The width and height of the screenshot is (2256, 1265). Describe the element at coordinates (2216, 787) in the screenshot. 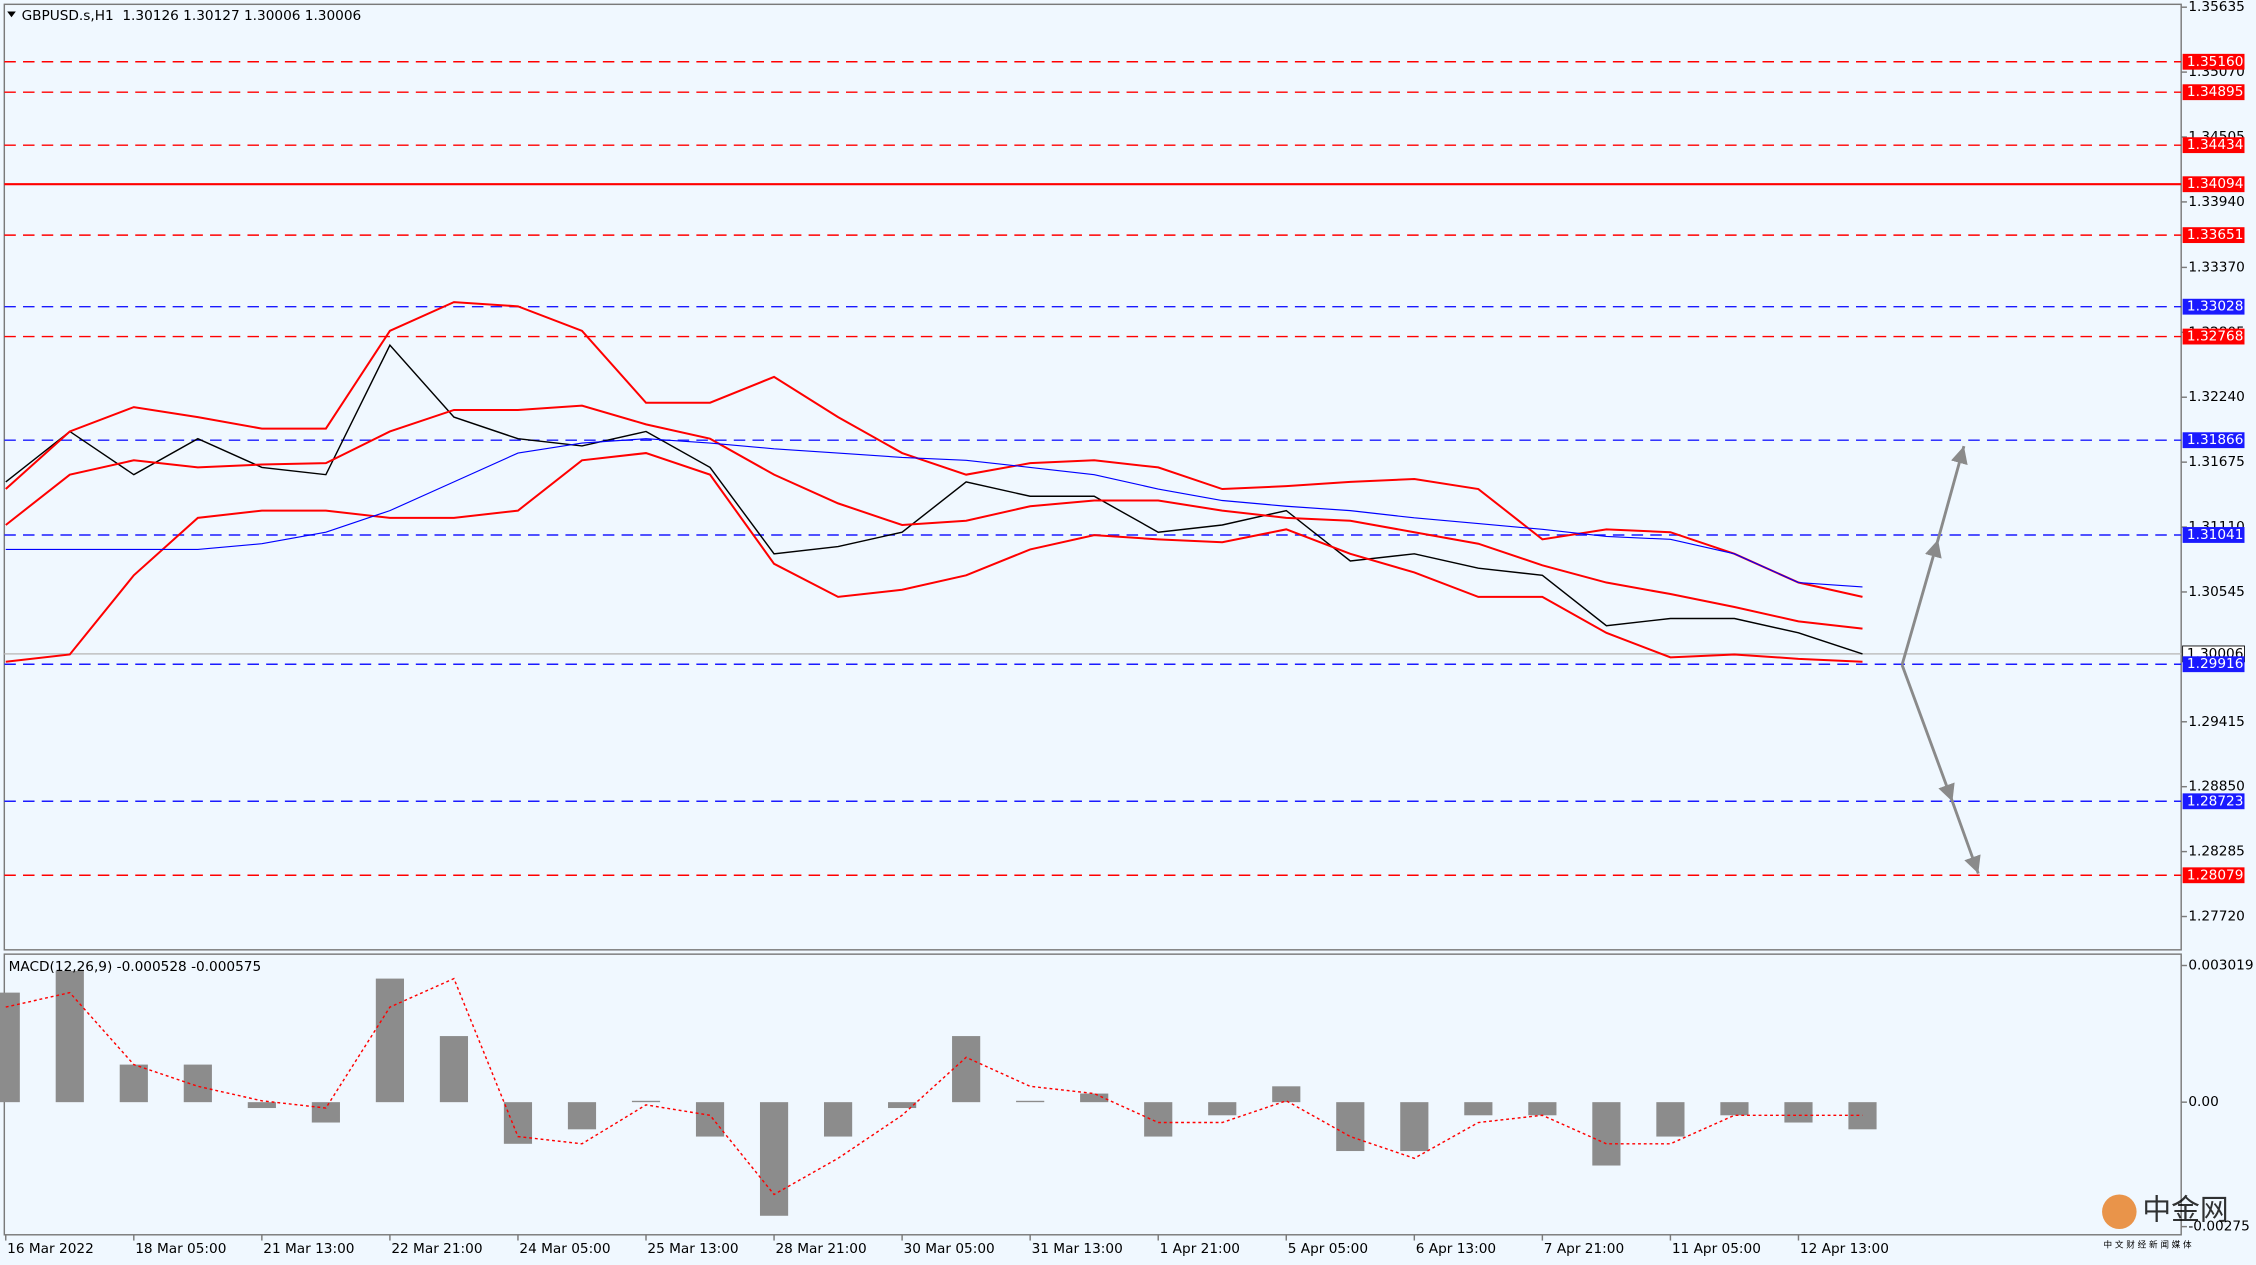

I see `y-tick-label: 1.28850` at that location.